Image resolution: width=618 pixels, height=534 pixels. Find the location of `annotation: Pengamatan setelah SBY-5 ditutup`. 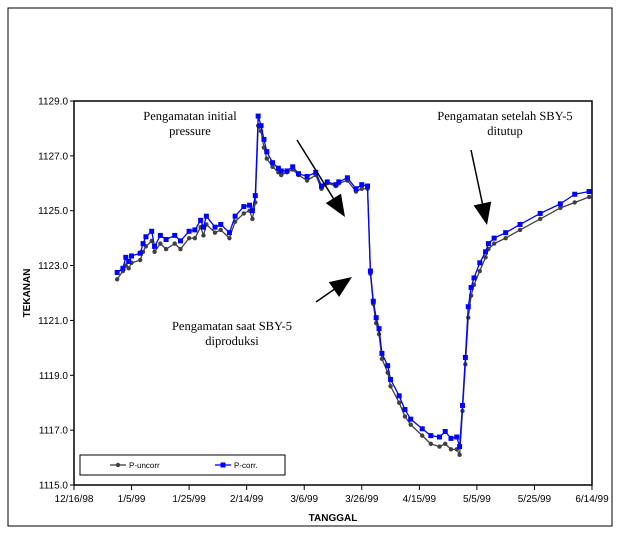

annotation: Pengamatan setelah SBY-5 ditutup is located at coordinates (505, 123).